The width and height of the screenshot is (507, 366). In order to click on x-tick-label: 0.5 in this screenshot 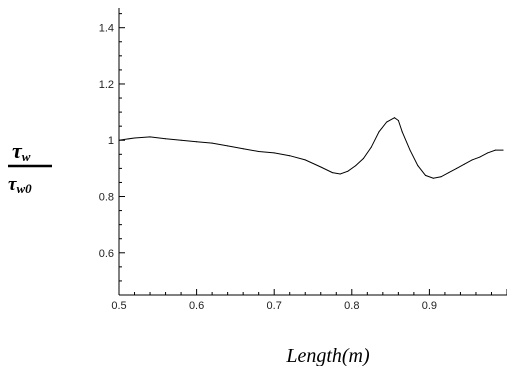, I will do `click(118, 306)`.